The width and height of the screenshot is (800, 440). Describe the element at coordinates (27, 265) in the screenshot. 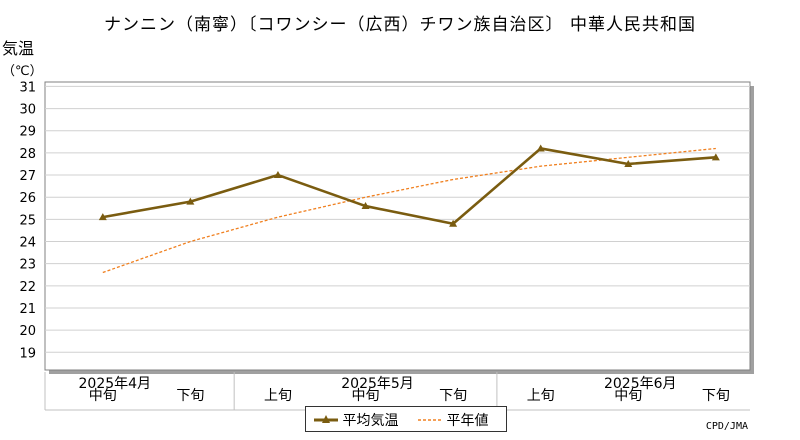

I see `y-tick-label: 23` at that location.